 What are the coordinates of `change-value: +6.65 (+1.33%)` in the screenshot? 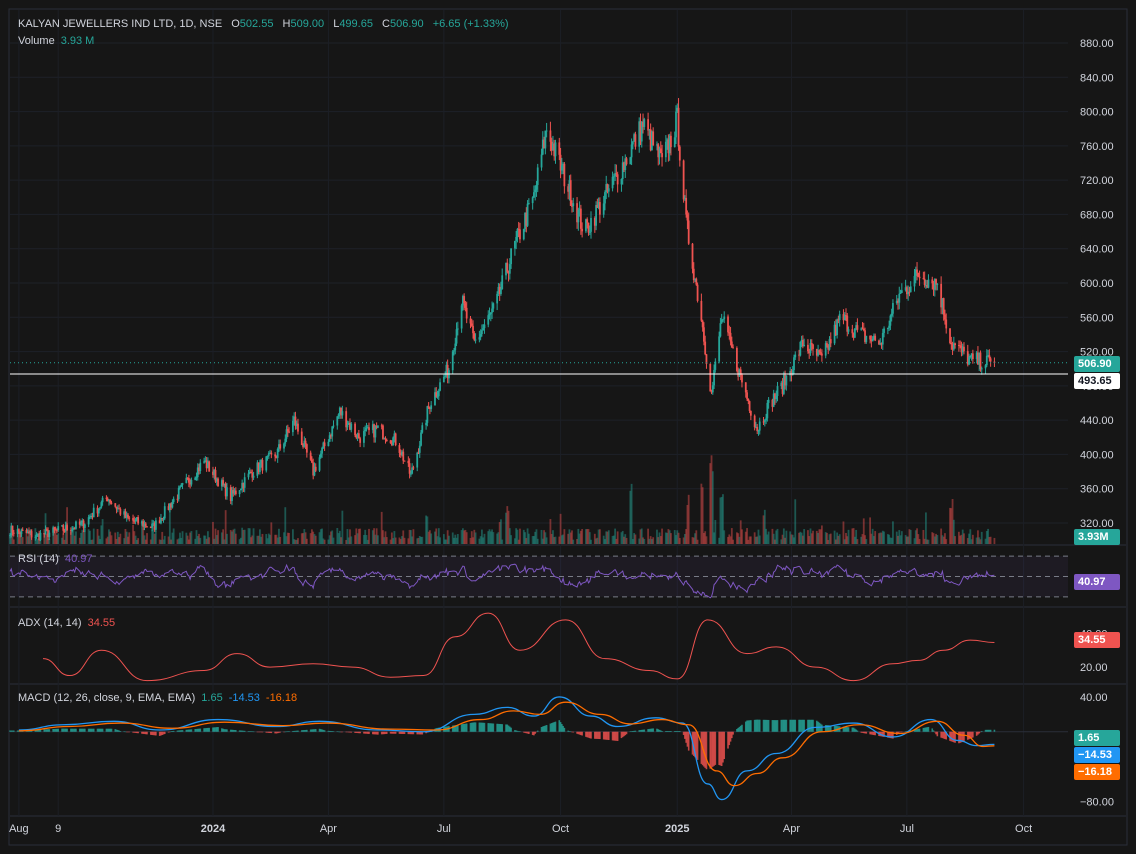 It's located at (470, 24).